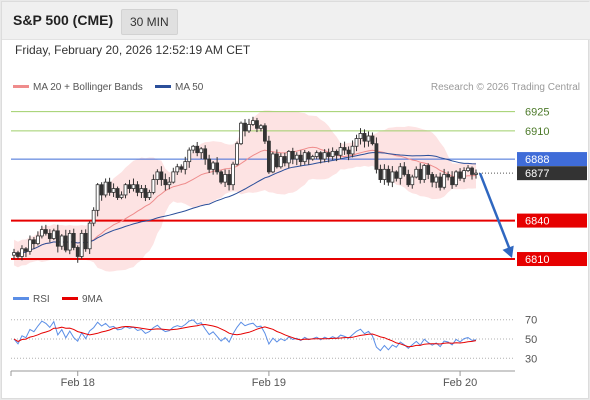  I want to click on x-tick-label: Feb 19, so click(269, 383).